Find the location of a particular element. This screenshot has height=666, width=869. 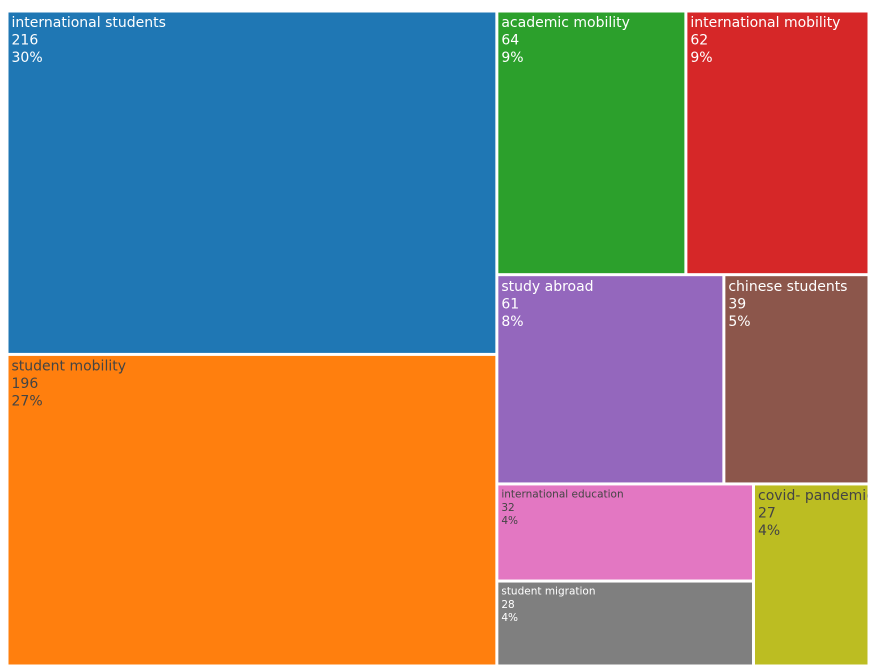

tile-value: 39 is located at coordinates (737, 304).